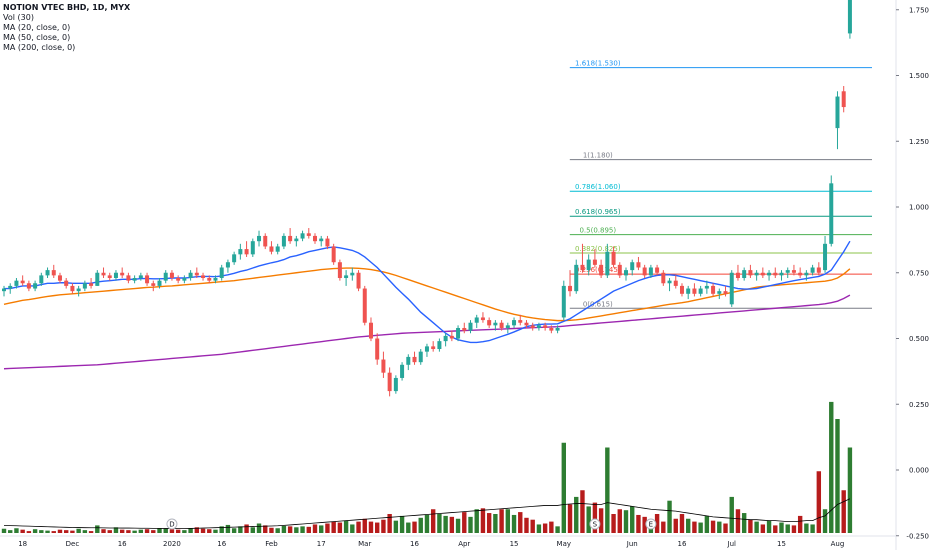 This screenshot has height=554, width=932. I want to click on legend-ma20: MA (20, close, 0), so click(37, 27).